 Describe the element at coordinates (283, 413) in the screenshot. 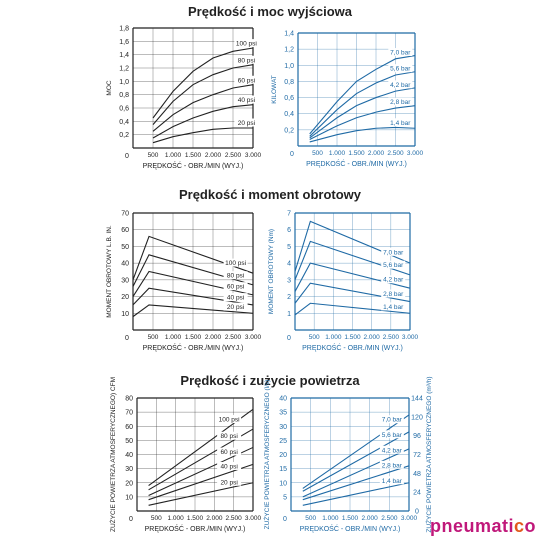

I see `y-tick-label: 35` at that location.